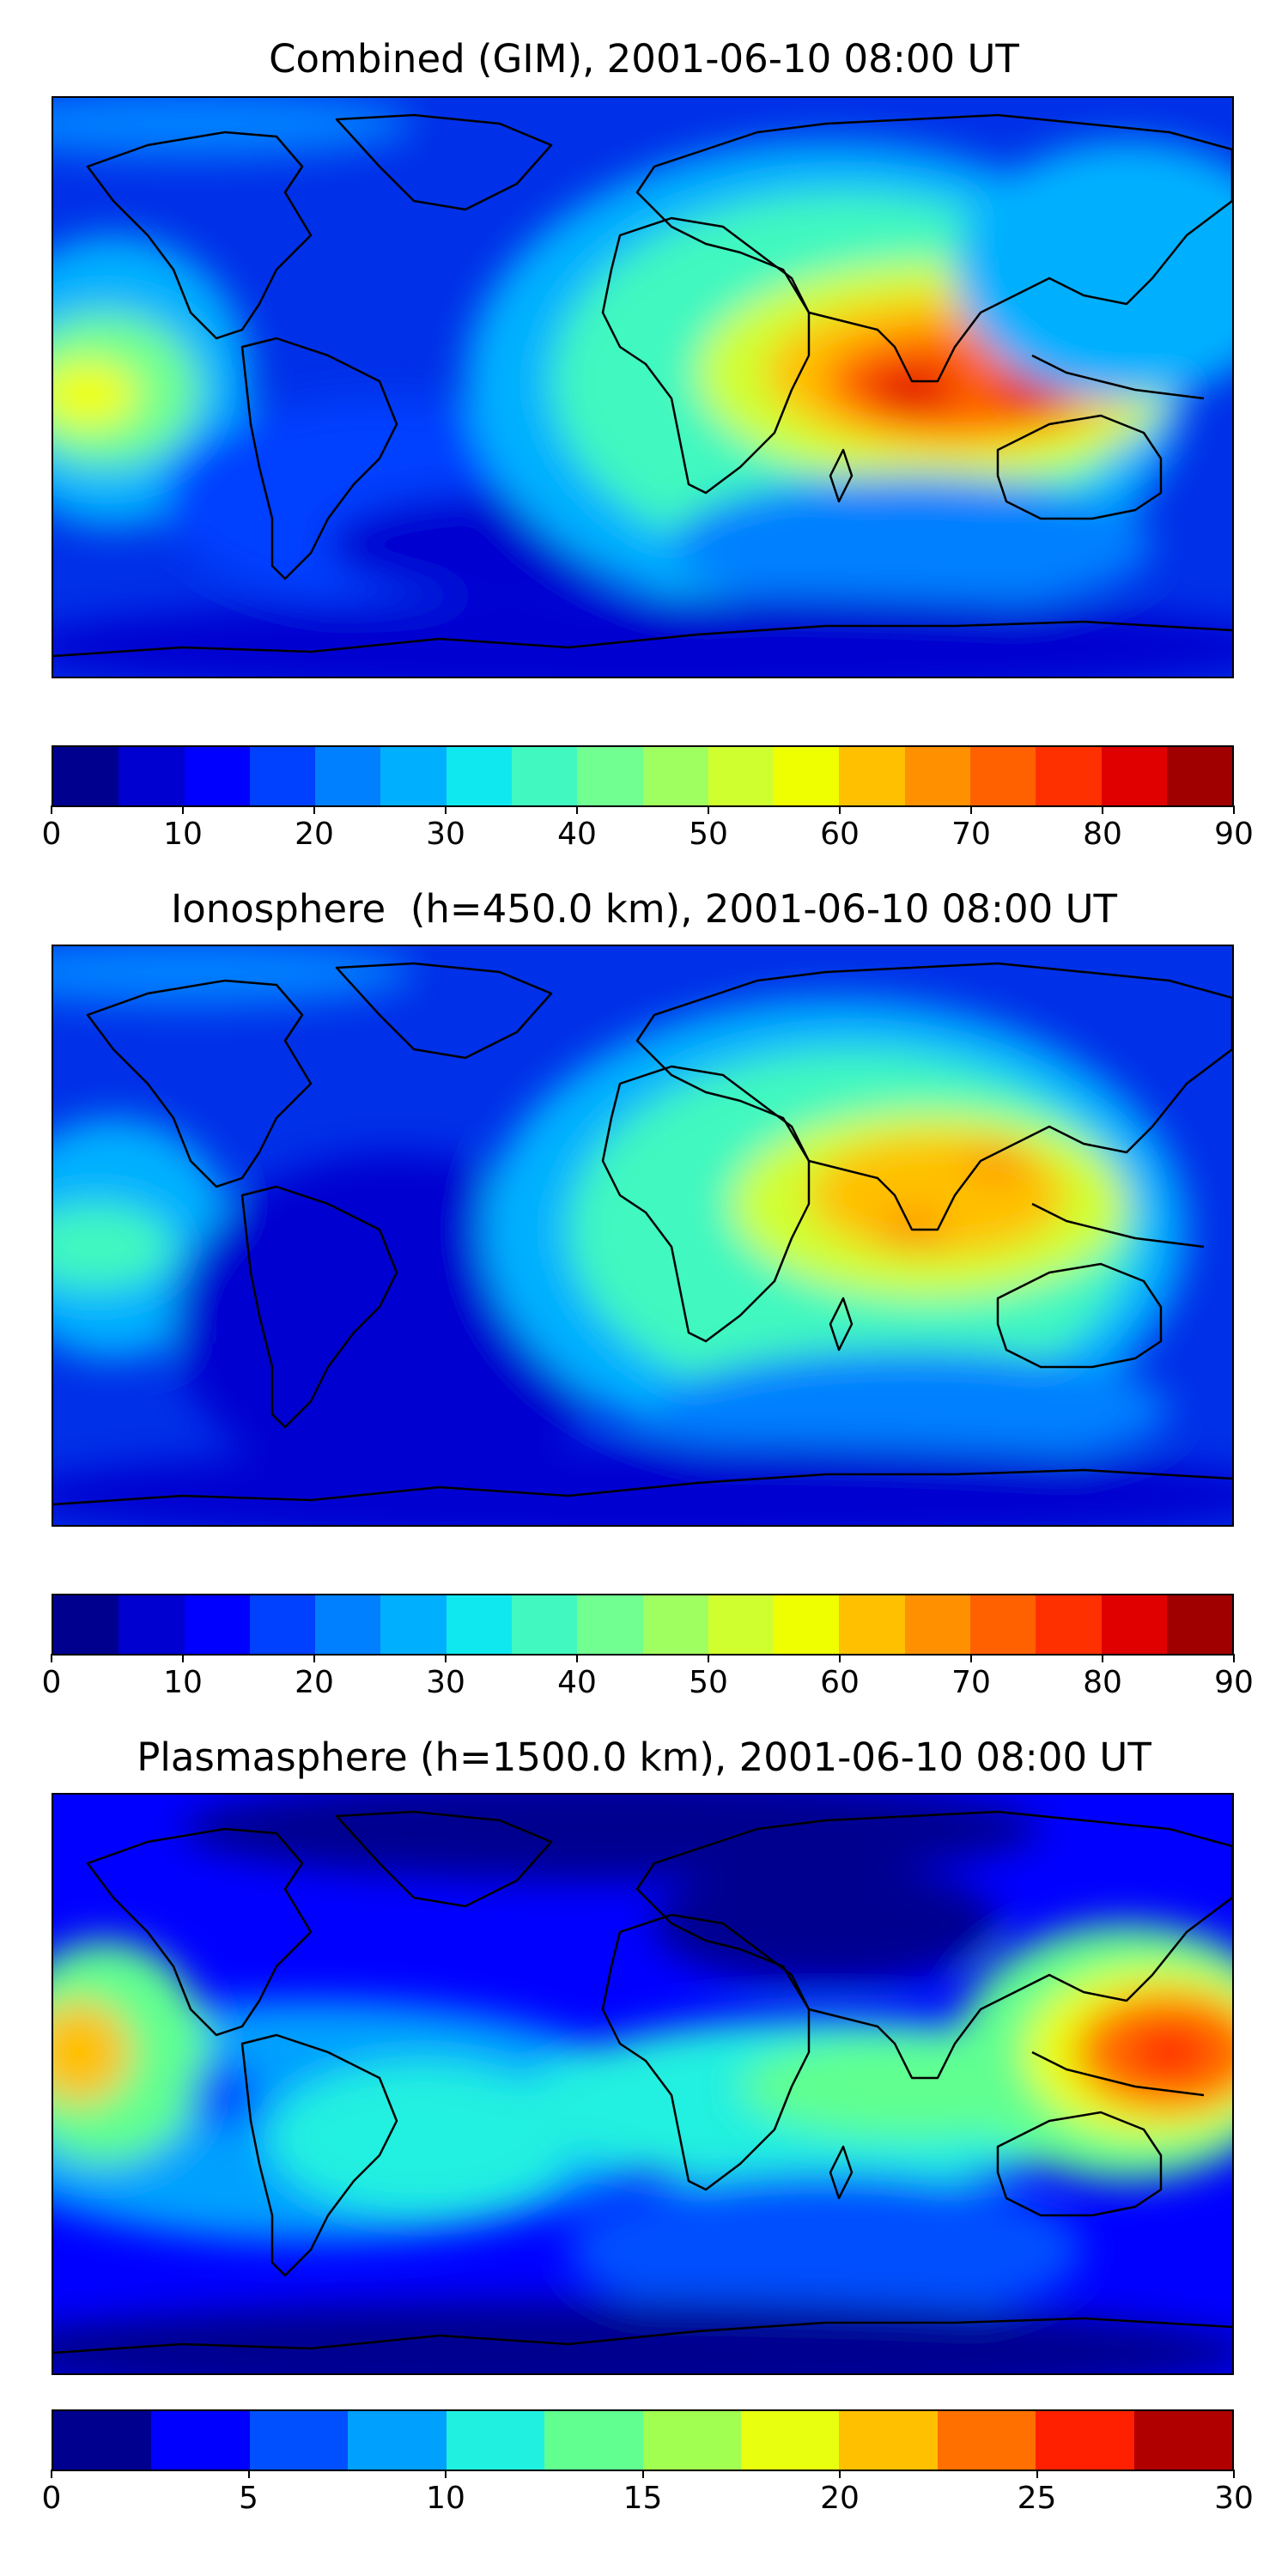 This screenshot has height=2576, width=1288. I want to click on colorbar-ticks: 0 5 10 15 20 25 30, so click(648, 2495).